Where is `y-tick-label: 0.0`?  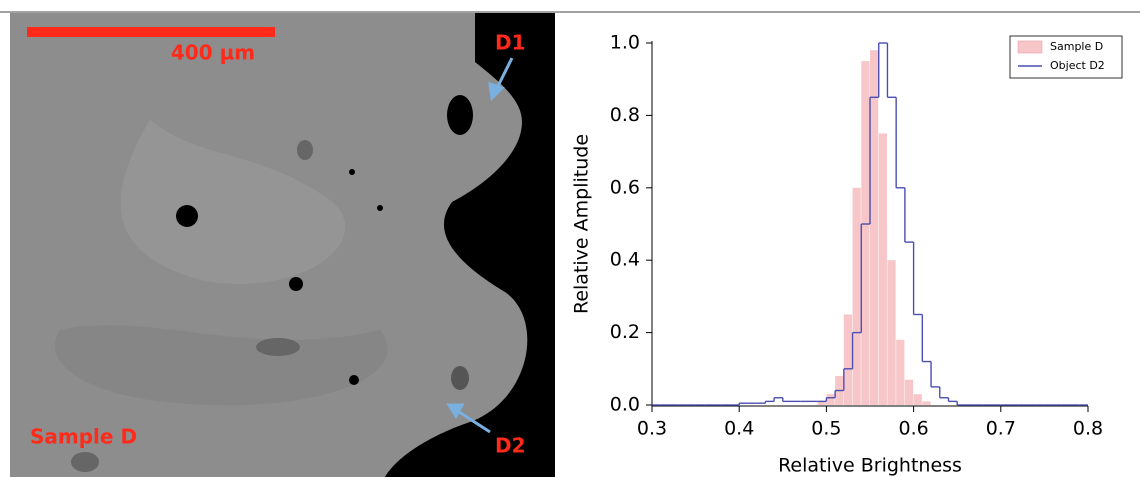 y-tick-label: 0.0 is located at coordinates (625, 405).